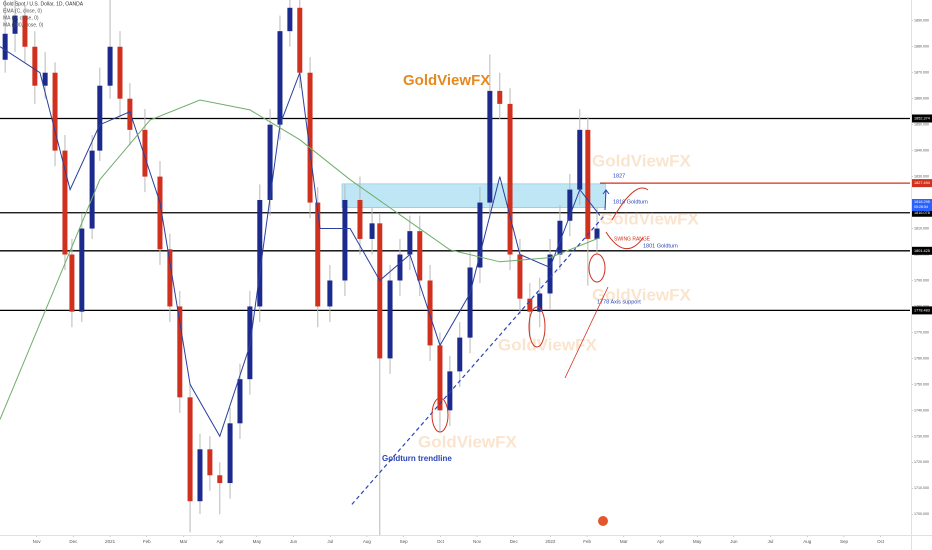  Describe the element at coordinates (911, 275) in the screenshot. I see `axis-border` at that location.